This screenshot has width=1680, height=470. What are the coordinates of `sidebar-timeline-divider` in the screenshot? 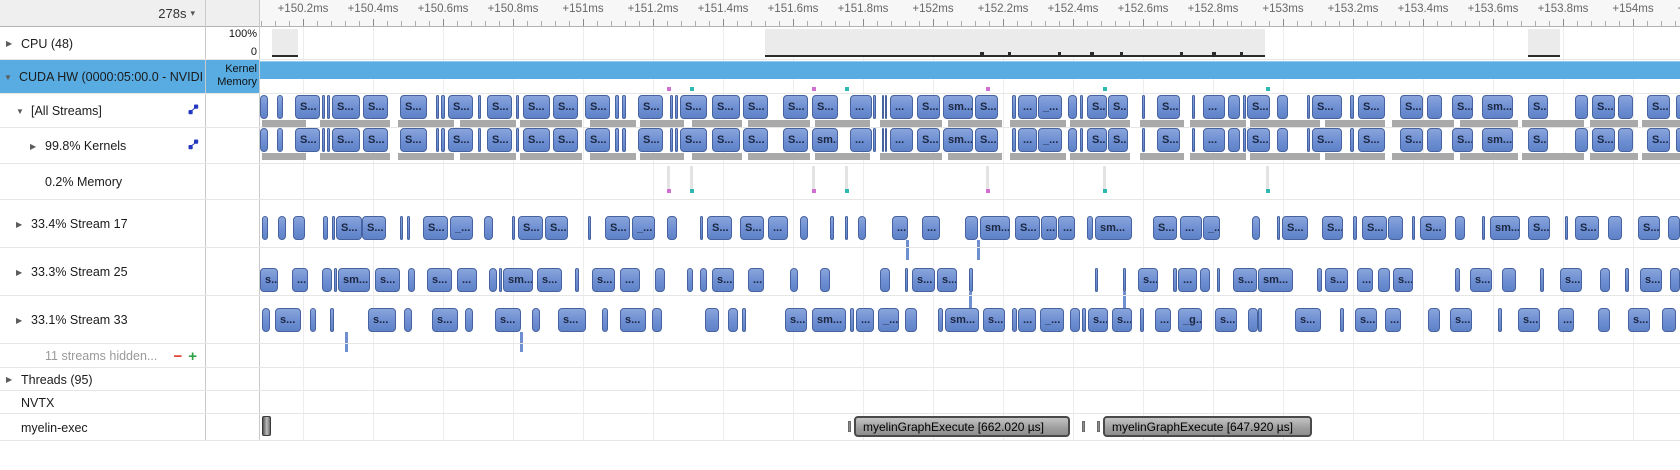 It's located at (259, 220).